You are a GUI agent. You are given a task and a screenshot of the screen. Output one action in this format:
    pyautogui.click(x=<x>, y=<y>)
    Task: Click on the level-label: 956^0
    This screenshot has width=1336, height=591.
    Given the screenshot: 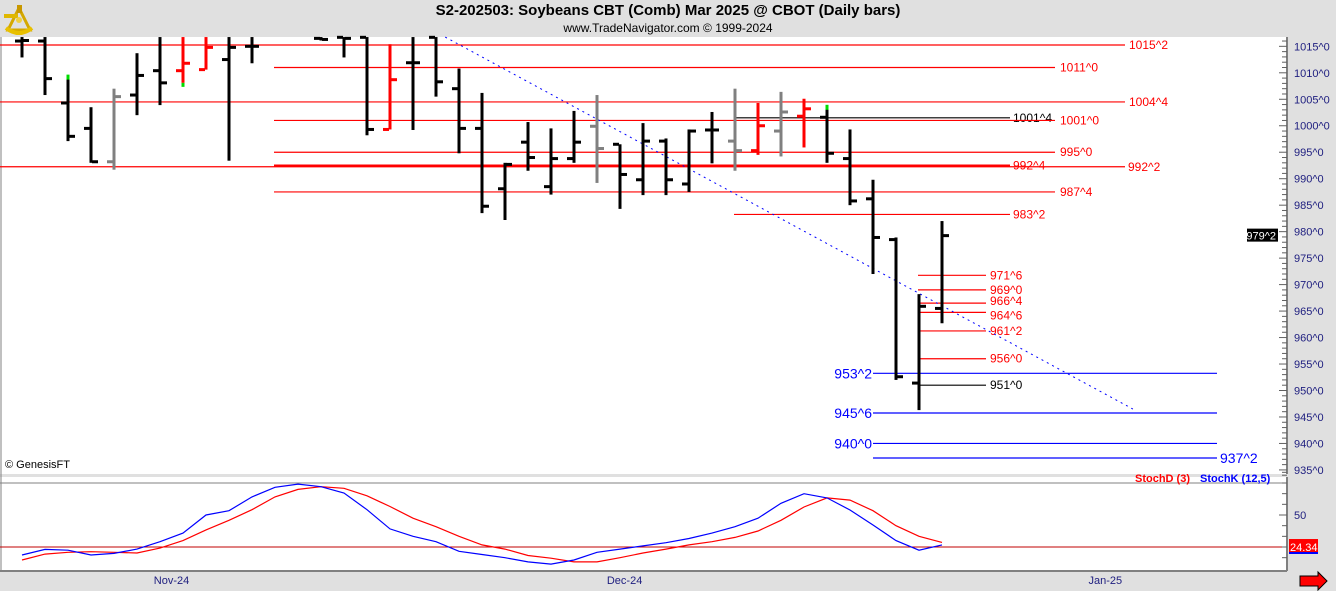 What is the action you would take?
    pyautogui.click(x=1006, y=359)
    